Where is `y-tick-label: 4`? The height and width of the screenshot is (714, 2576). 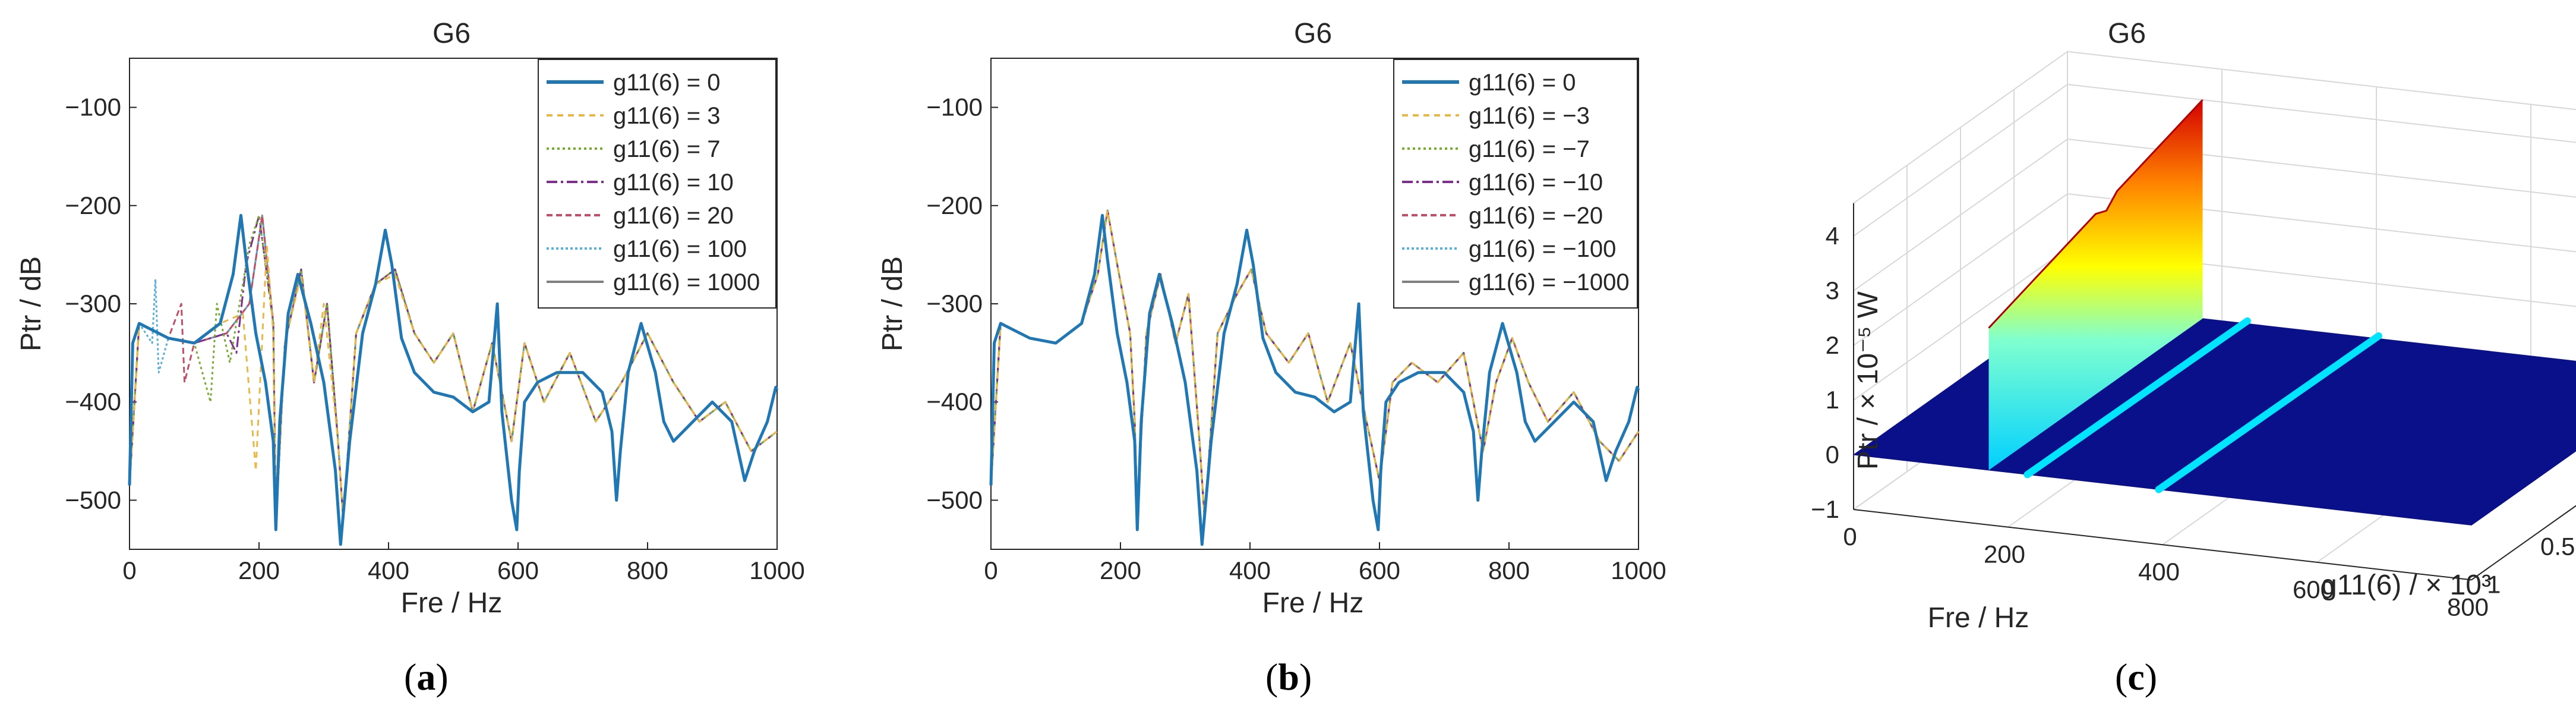
y-tick-label: 4 is located at coordinates (1832, 236).